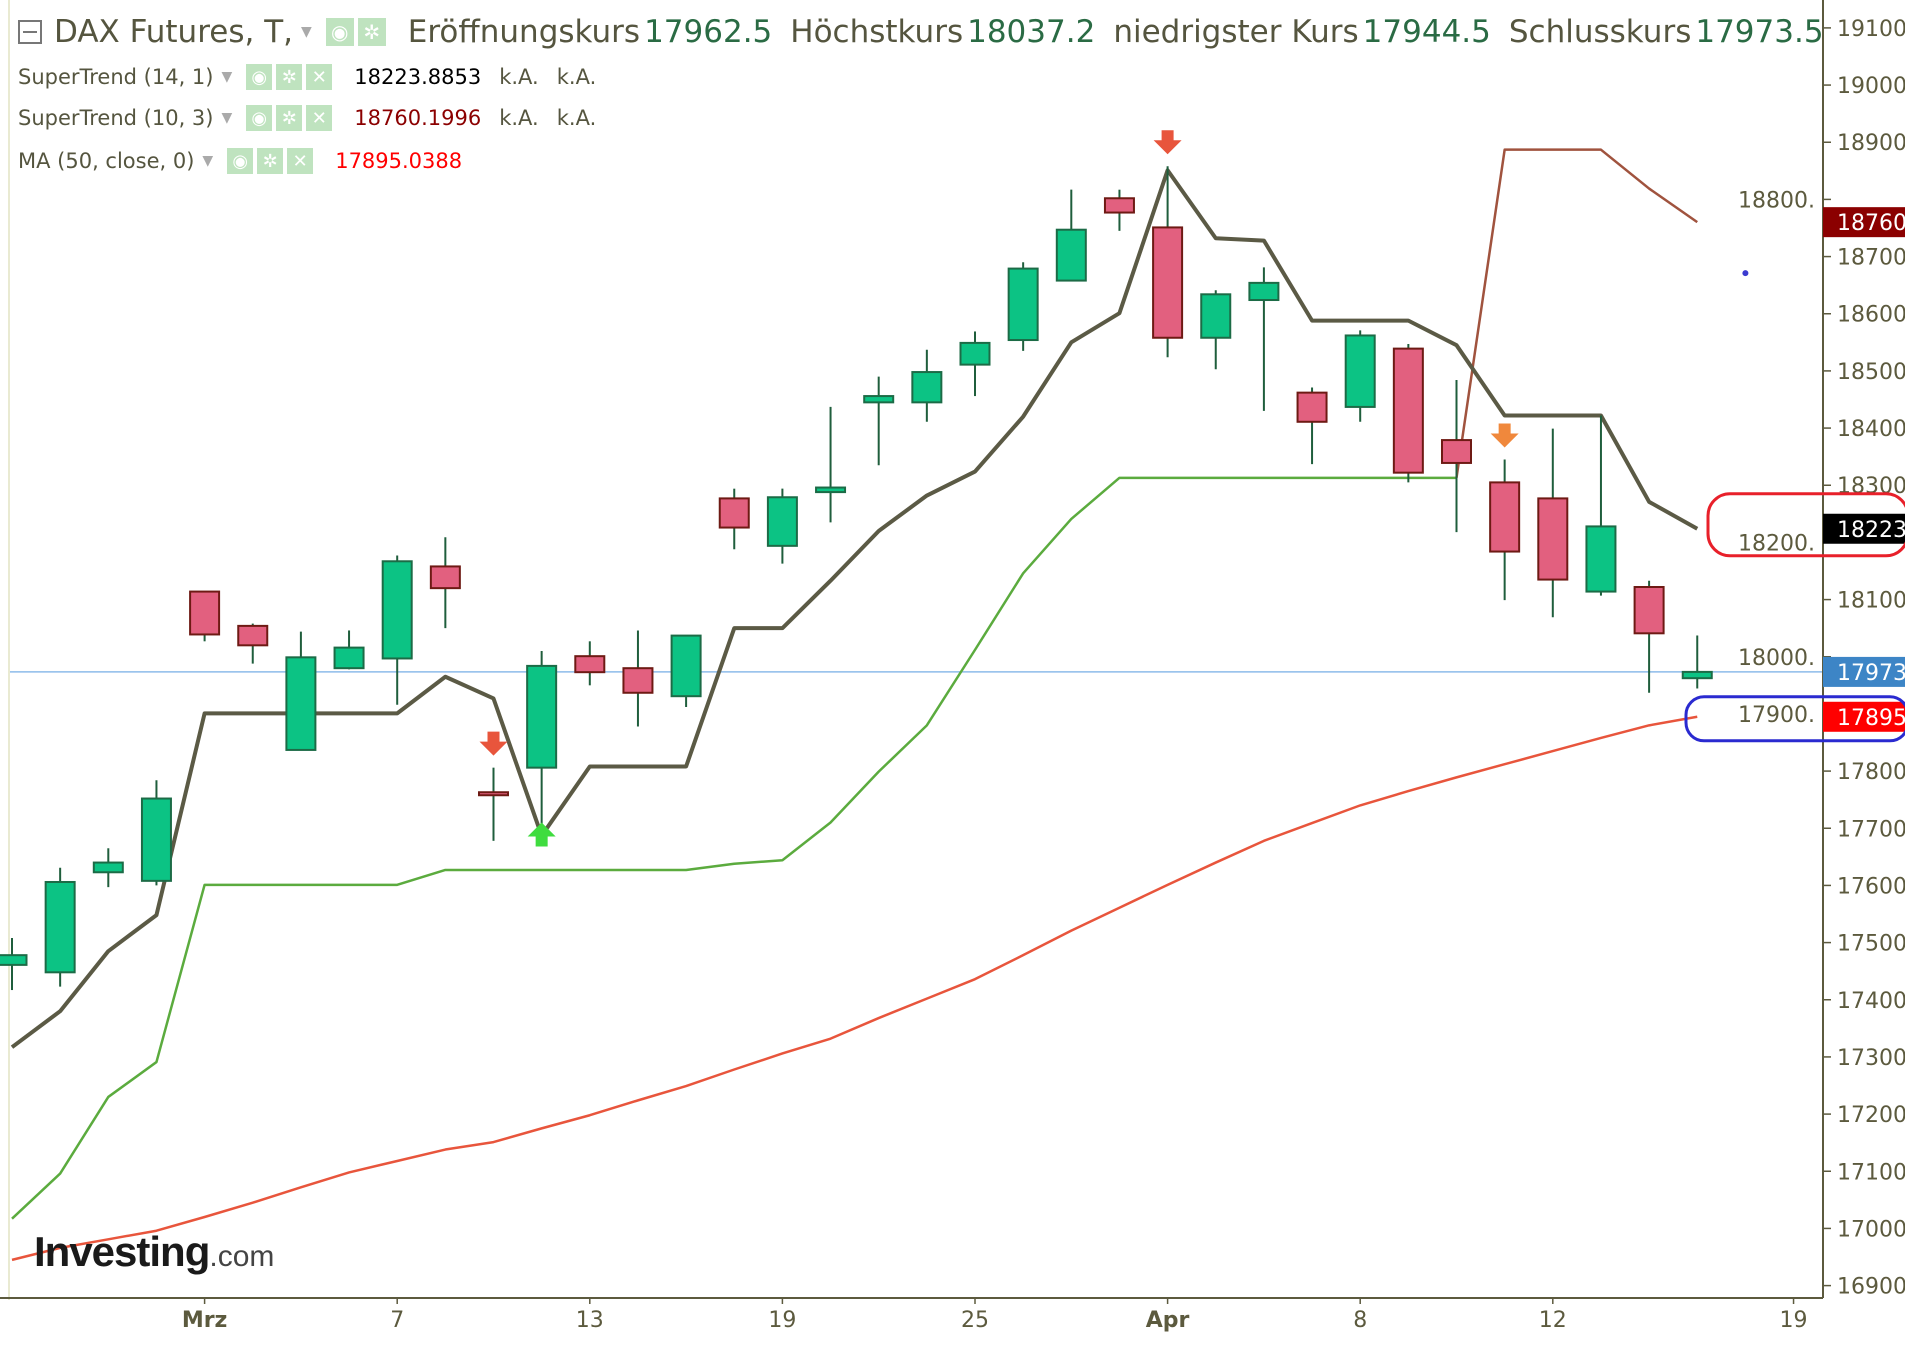 The height and width of the screenshot is (1358, 1905). What do you see at coordinates (1360, 1320) in the screenshot?
I see `x-tick-label: 8` at bounding box center [1360, 1320].